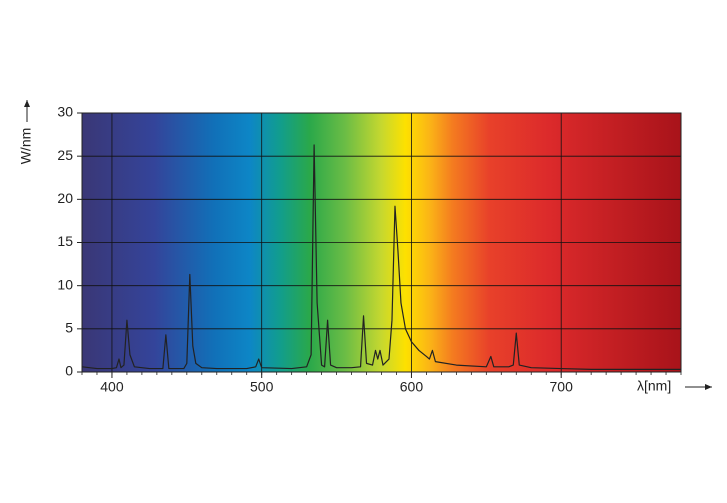  I want to click on y-axis-label: W/nm, so click(26, 146).